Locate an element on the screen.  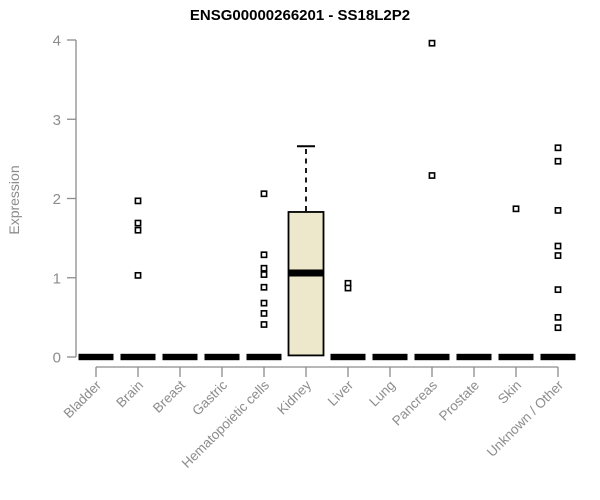
y-tick-label: 2 is located at coordinates (57, 199).